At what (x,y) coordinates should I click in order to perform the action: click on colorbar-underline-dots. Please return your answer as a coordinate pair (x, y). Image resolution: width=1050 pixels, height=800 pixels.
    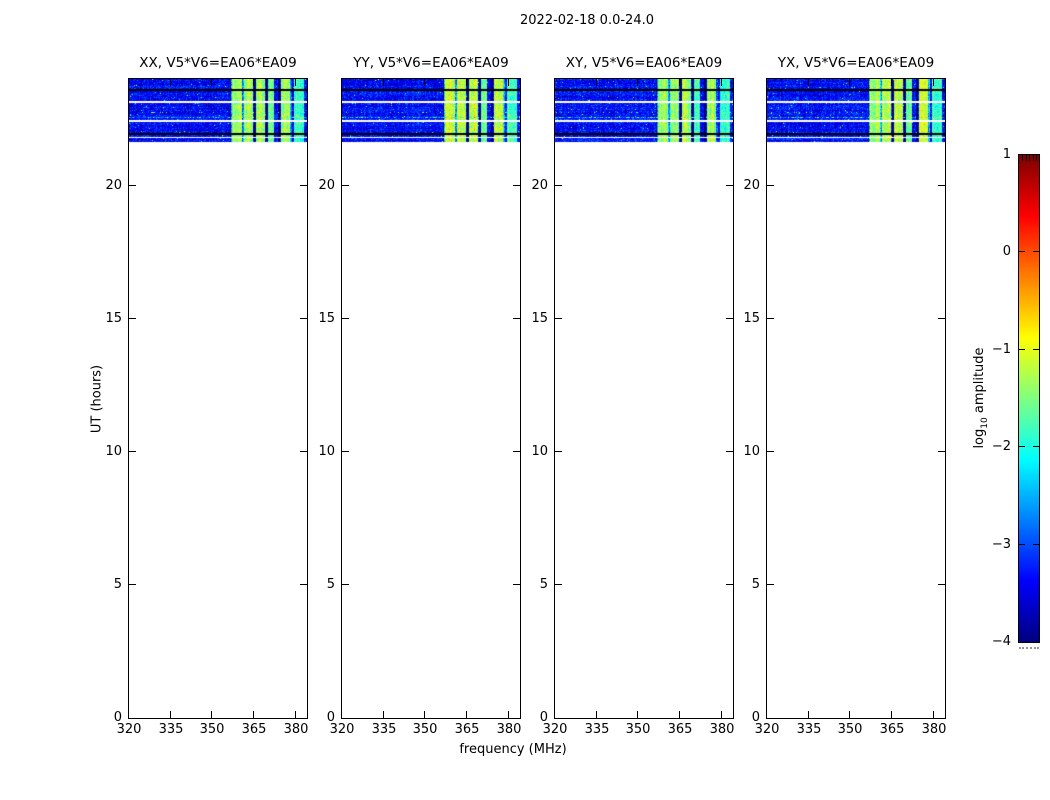
    Looking at the image, I should click on (1029, 648).